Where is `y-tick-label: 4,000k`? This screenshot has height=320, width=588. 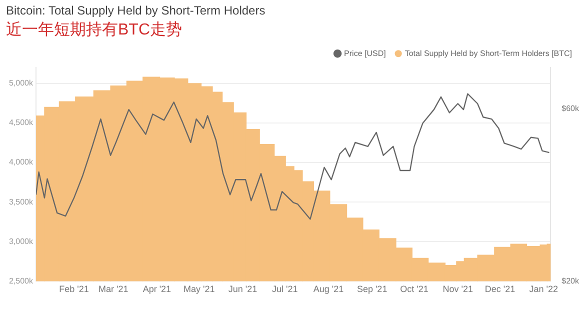 y-tick-label: 4,000k is located at coordinates (21, 162).